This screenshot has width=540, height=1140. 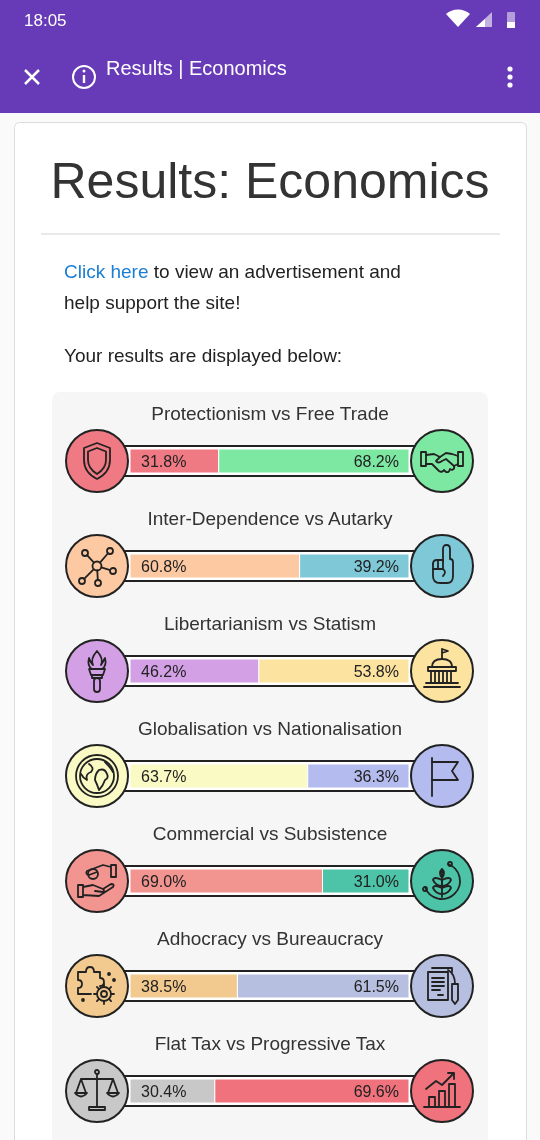 I want to click on data-label: 53.8%, so click(x=376, y=671).